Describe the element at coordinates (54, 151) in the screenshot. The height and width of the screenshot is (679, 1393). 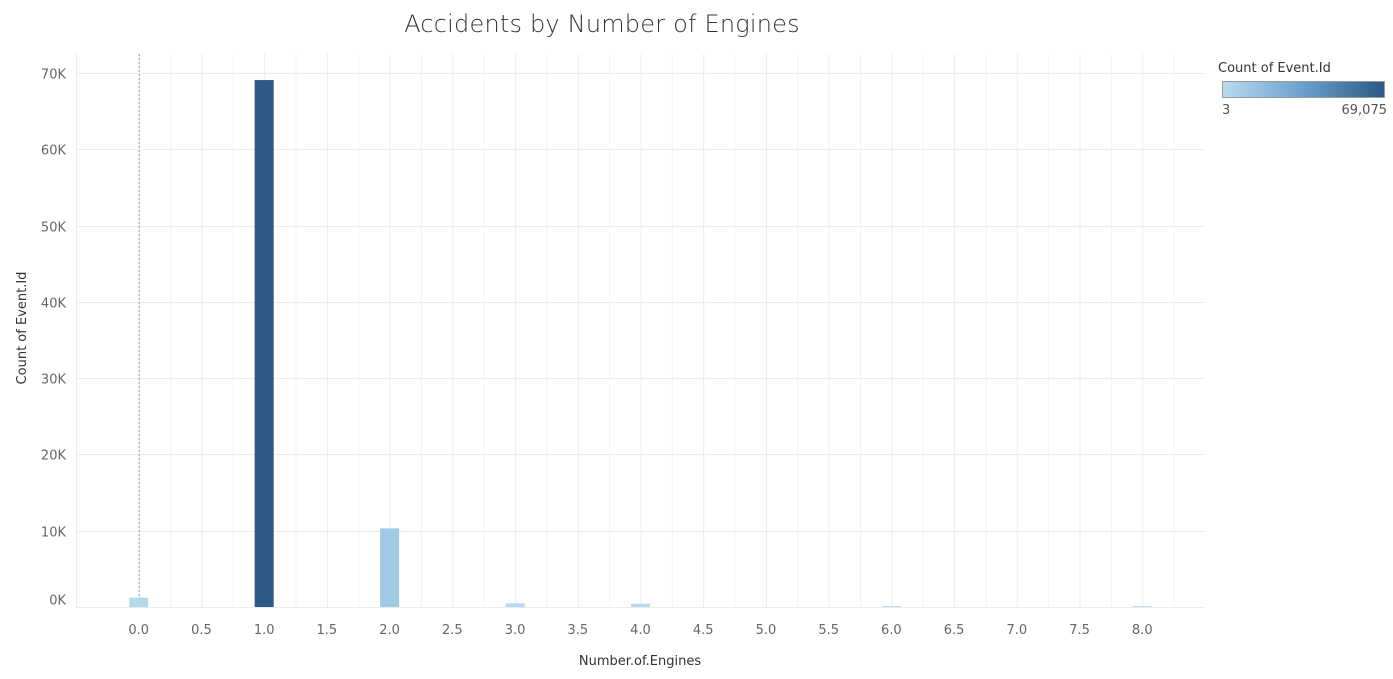
I see `y-tick-label: 60K` at that location.